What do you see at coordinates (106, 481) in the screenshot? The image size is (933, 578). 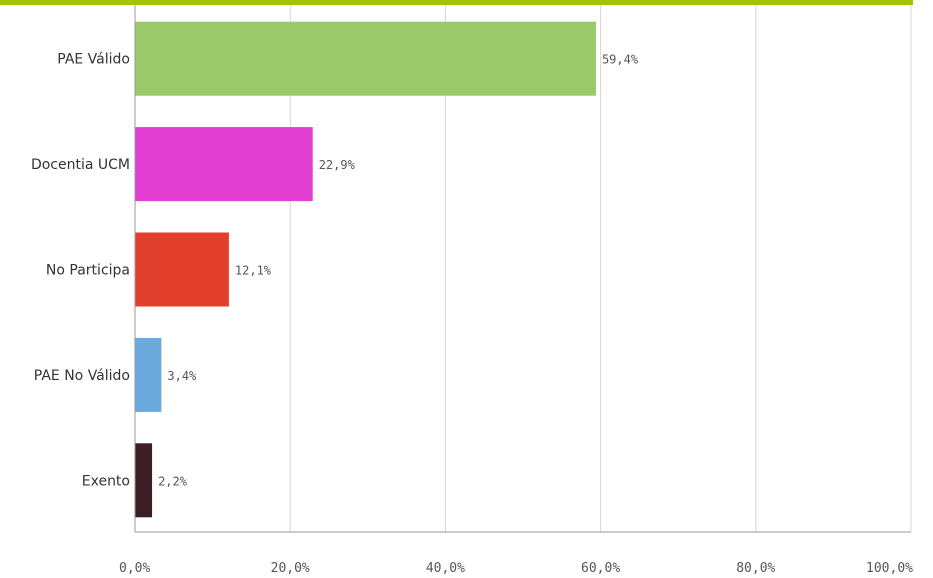 I see `category-label: Exento` at bounding box center [106, 481].